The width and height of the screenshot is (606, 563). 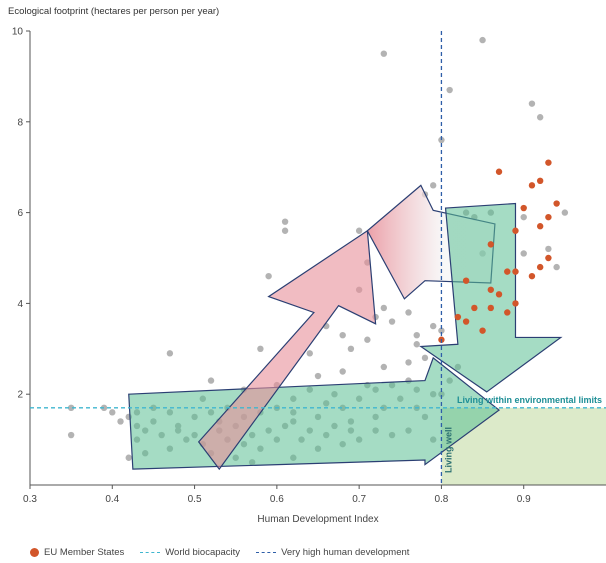 I want to click on y-tick-label: 4, so click(x=20, y=304).